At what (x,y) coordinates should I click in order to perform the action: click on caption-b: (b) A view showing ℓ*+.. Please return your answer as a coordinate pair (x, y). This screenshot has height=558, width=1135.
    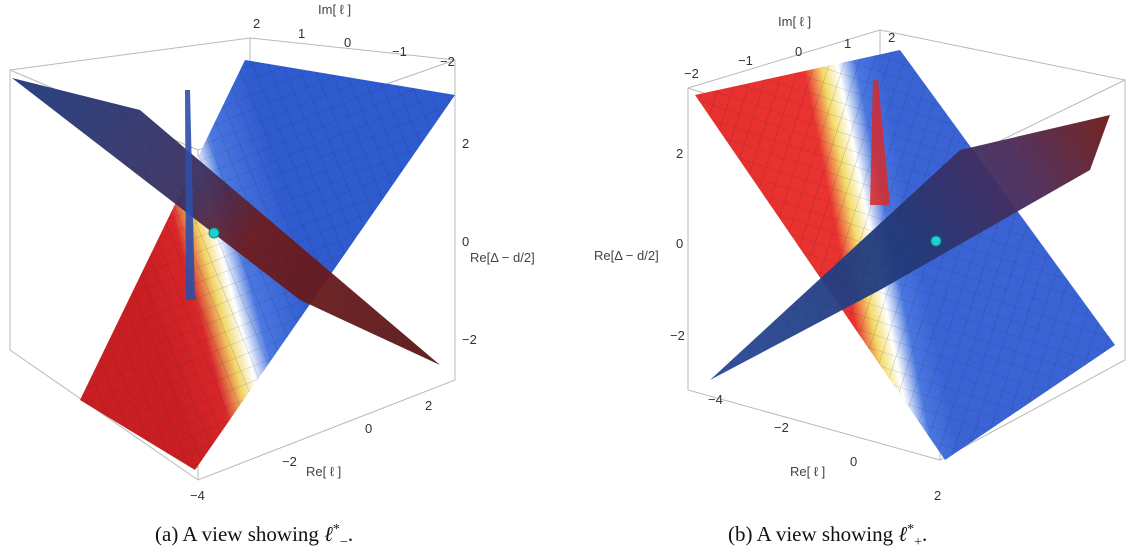
    Looking at the image, I should click on (827, 536).